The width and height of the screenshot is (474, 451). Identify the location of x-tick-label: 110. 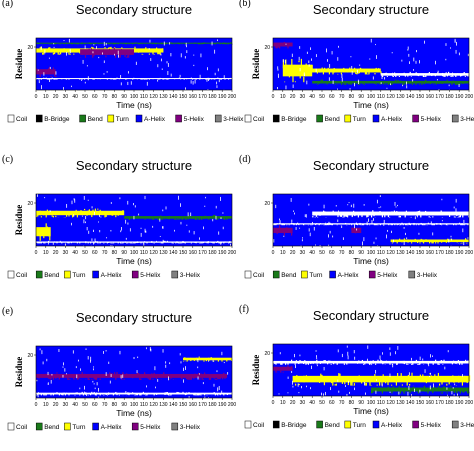
(144, 405).